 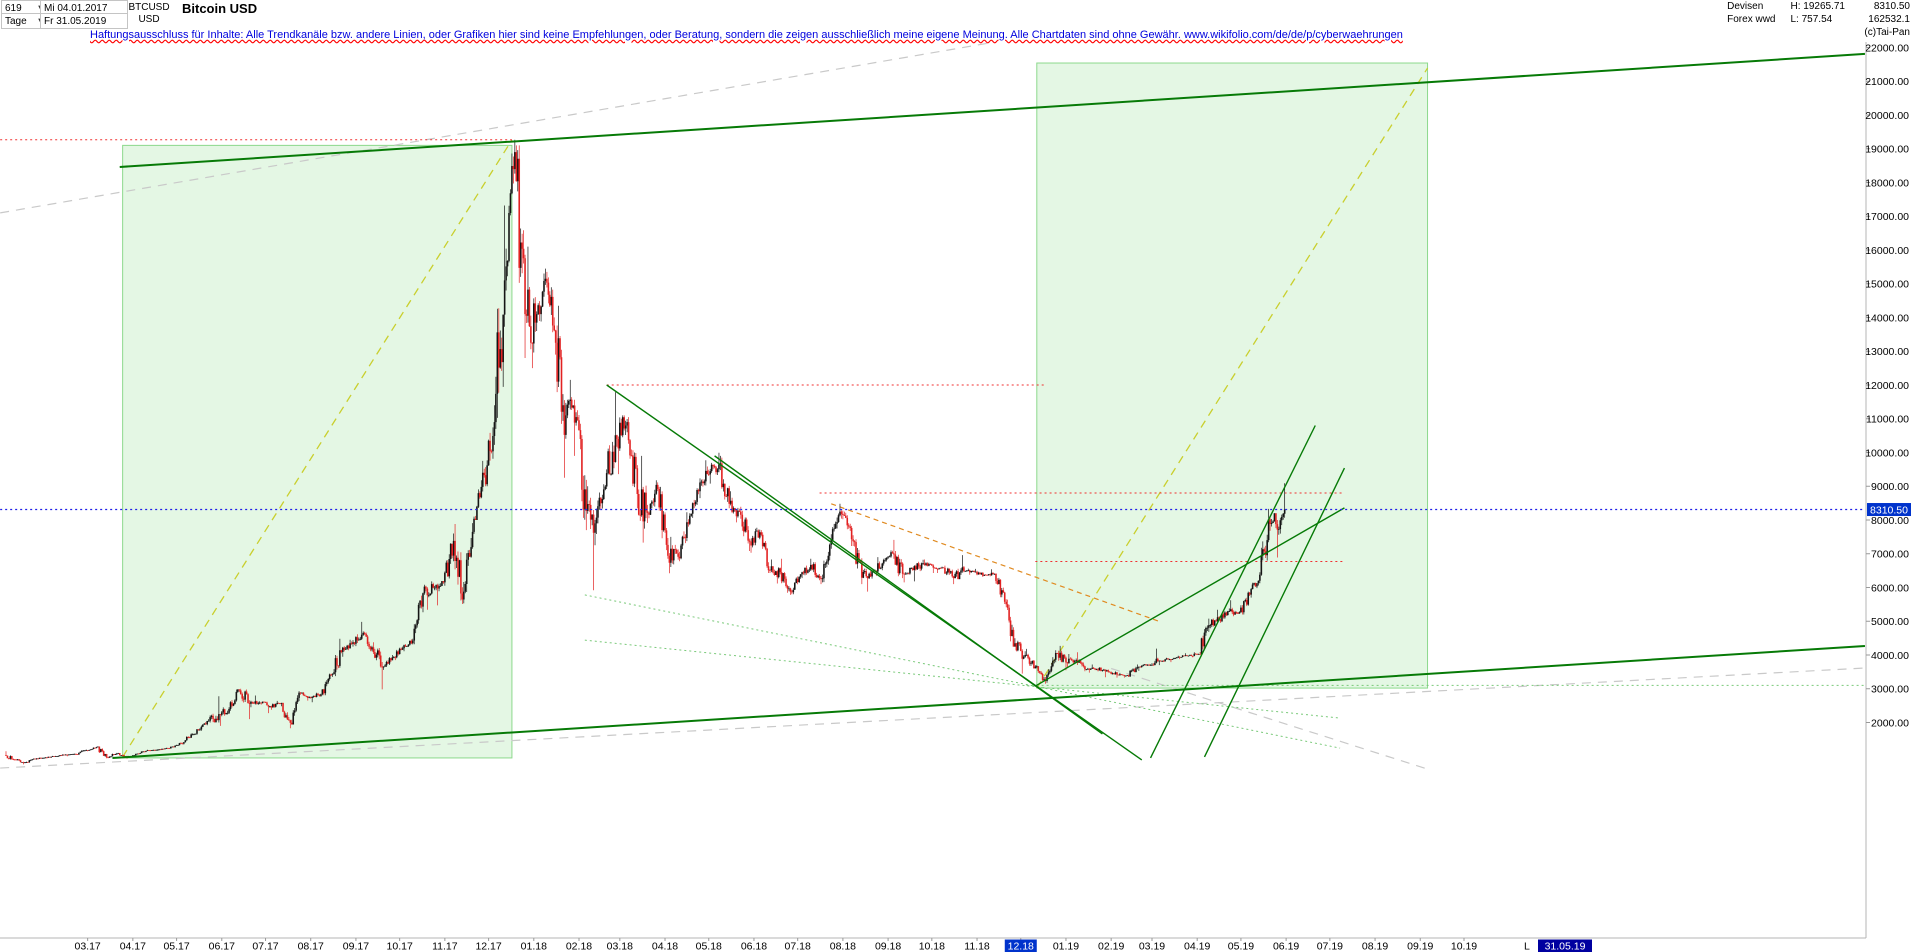 I want to click on svg-text: 10000.00, so click(x=1887, y=453).